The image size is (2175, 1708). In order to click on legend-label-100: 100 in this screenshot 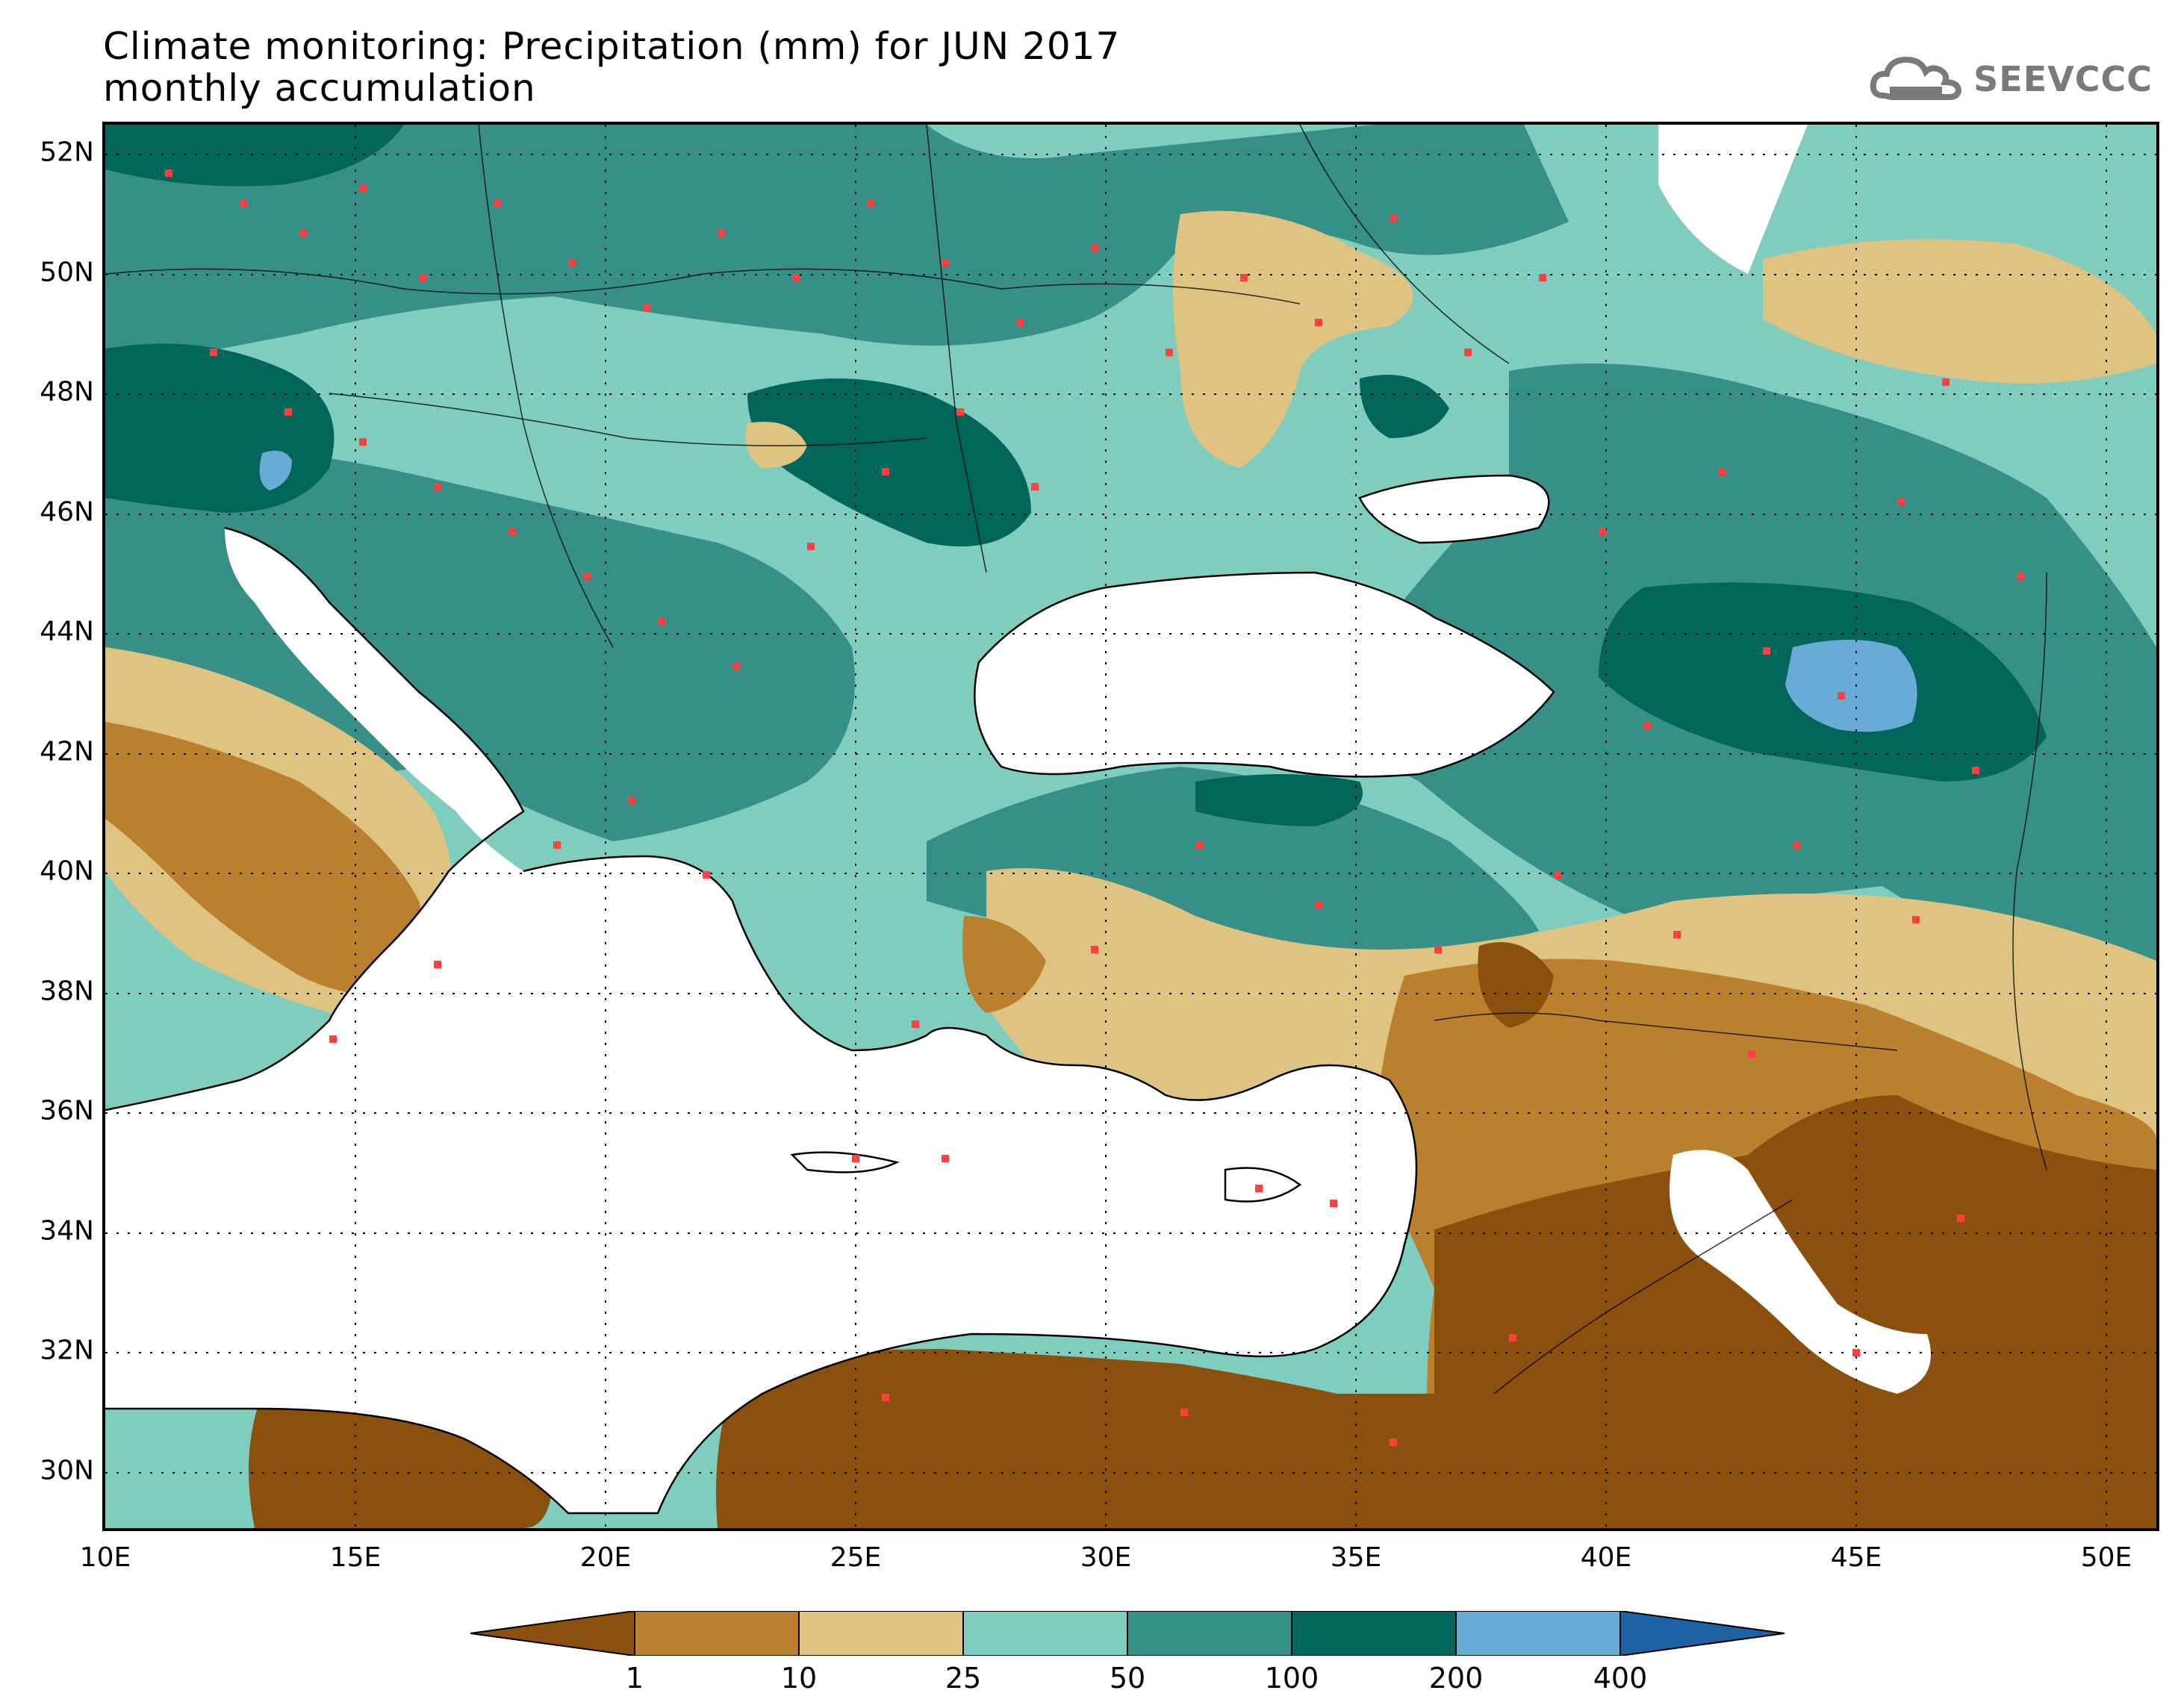, I will do `click(1291, 1678)`.